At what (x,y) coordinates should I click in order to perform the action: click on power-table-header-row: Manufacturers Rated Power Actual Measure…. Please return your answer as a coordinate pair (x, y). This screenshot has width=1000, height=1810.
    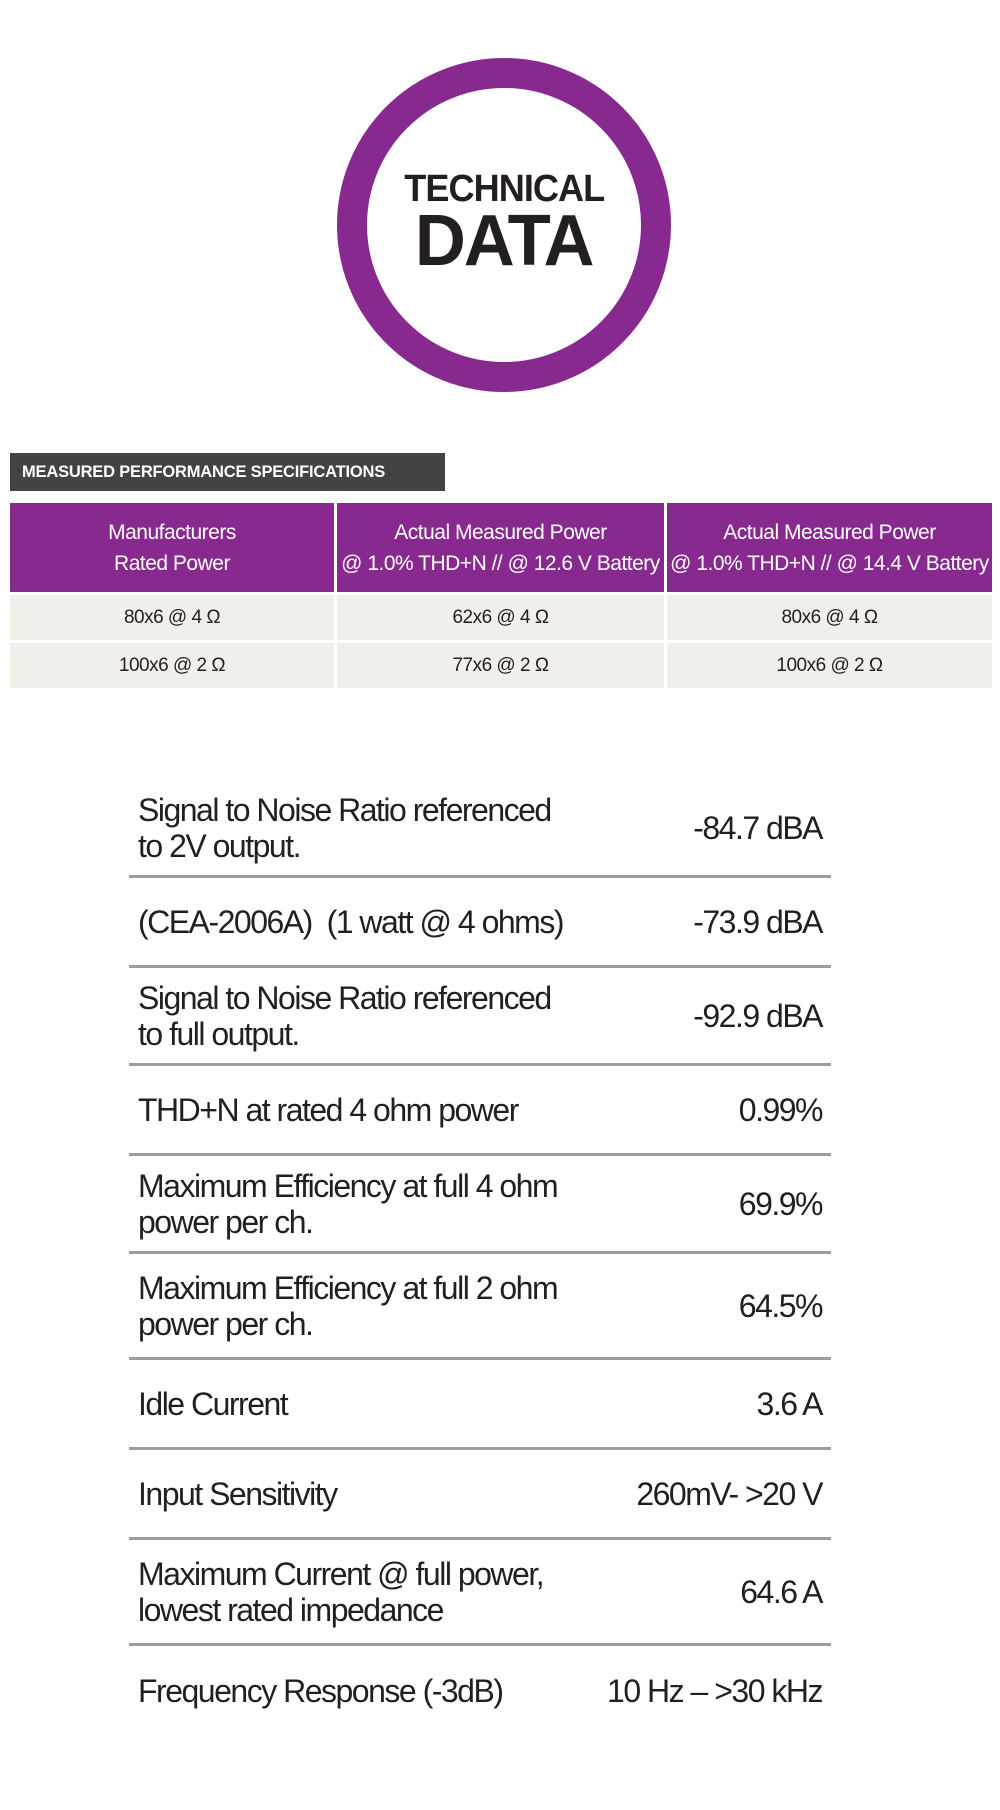
    Looking at the image, I should click on (502, 547).